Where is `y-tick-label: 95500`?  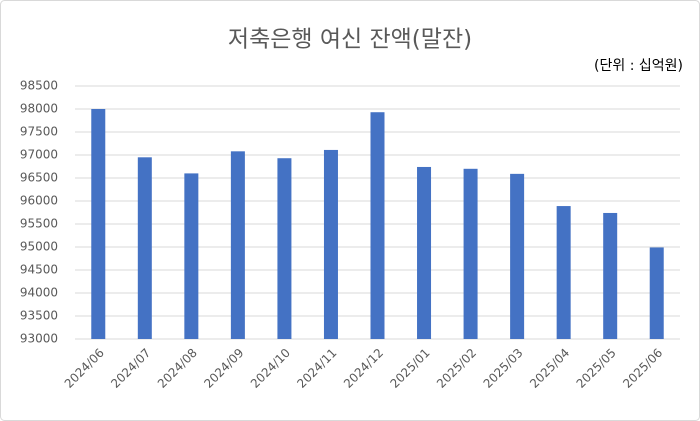
y-tick-label: 95500 is located at coordinates (39, 224).